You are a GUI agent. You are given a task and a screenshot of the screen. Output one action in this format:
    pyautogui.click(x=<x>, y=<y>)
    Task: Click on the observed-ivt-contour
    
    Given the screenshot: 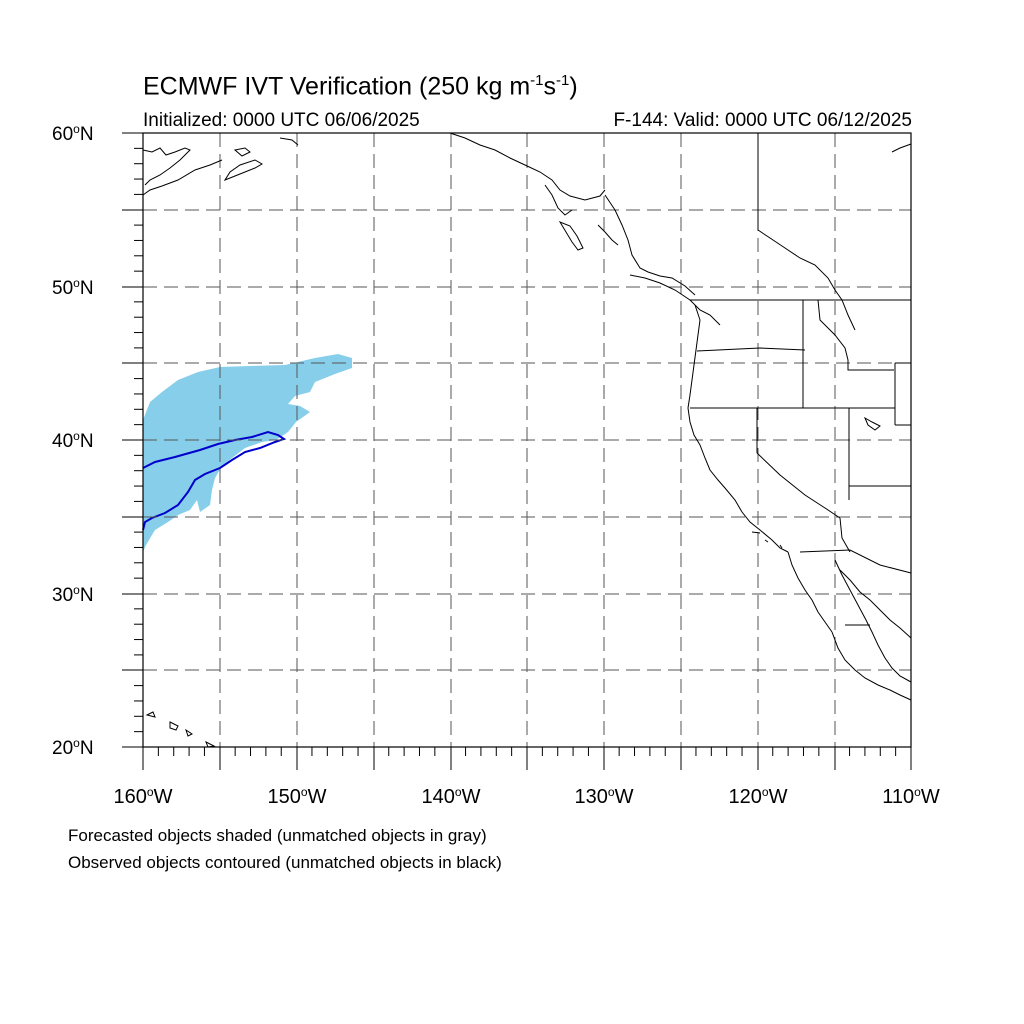 What is the action you would take?
    pyautogui.click(x=214, y=480)
    